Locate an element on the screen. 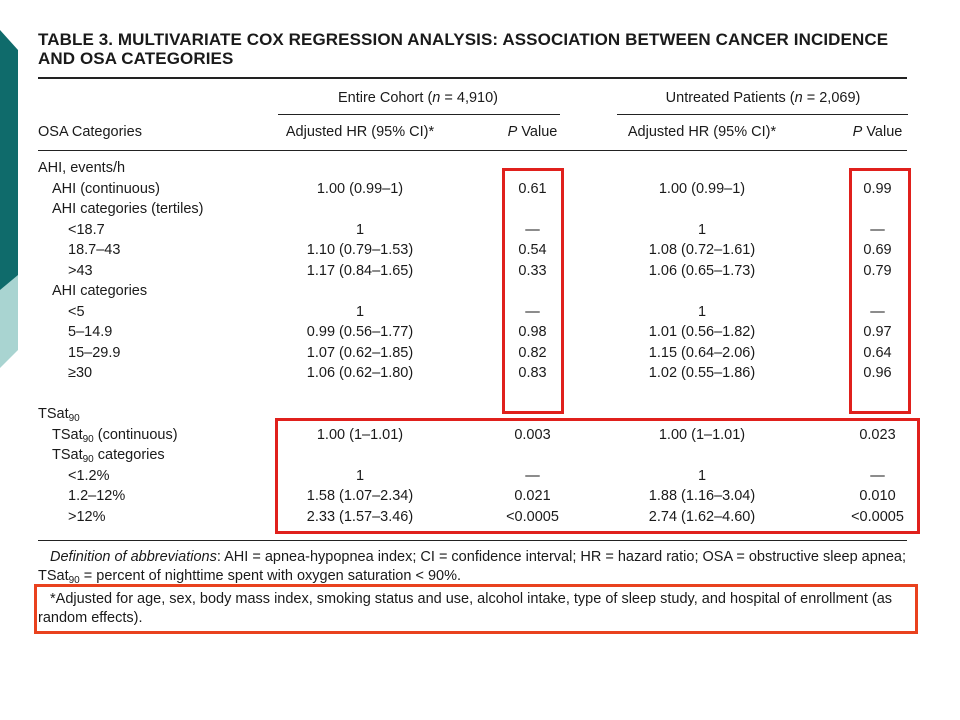 The width and height of the screenshot is (960, 720). row-label: 5–14.9 is located at coordinates (90, 332).